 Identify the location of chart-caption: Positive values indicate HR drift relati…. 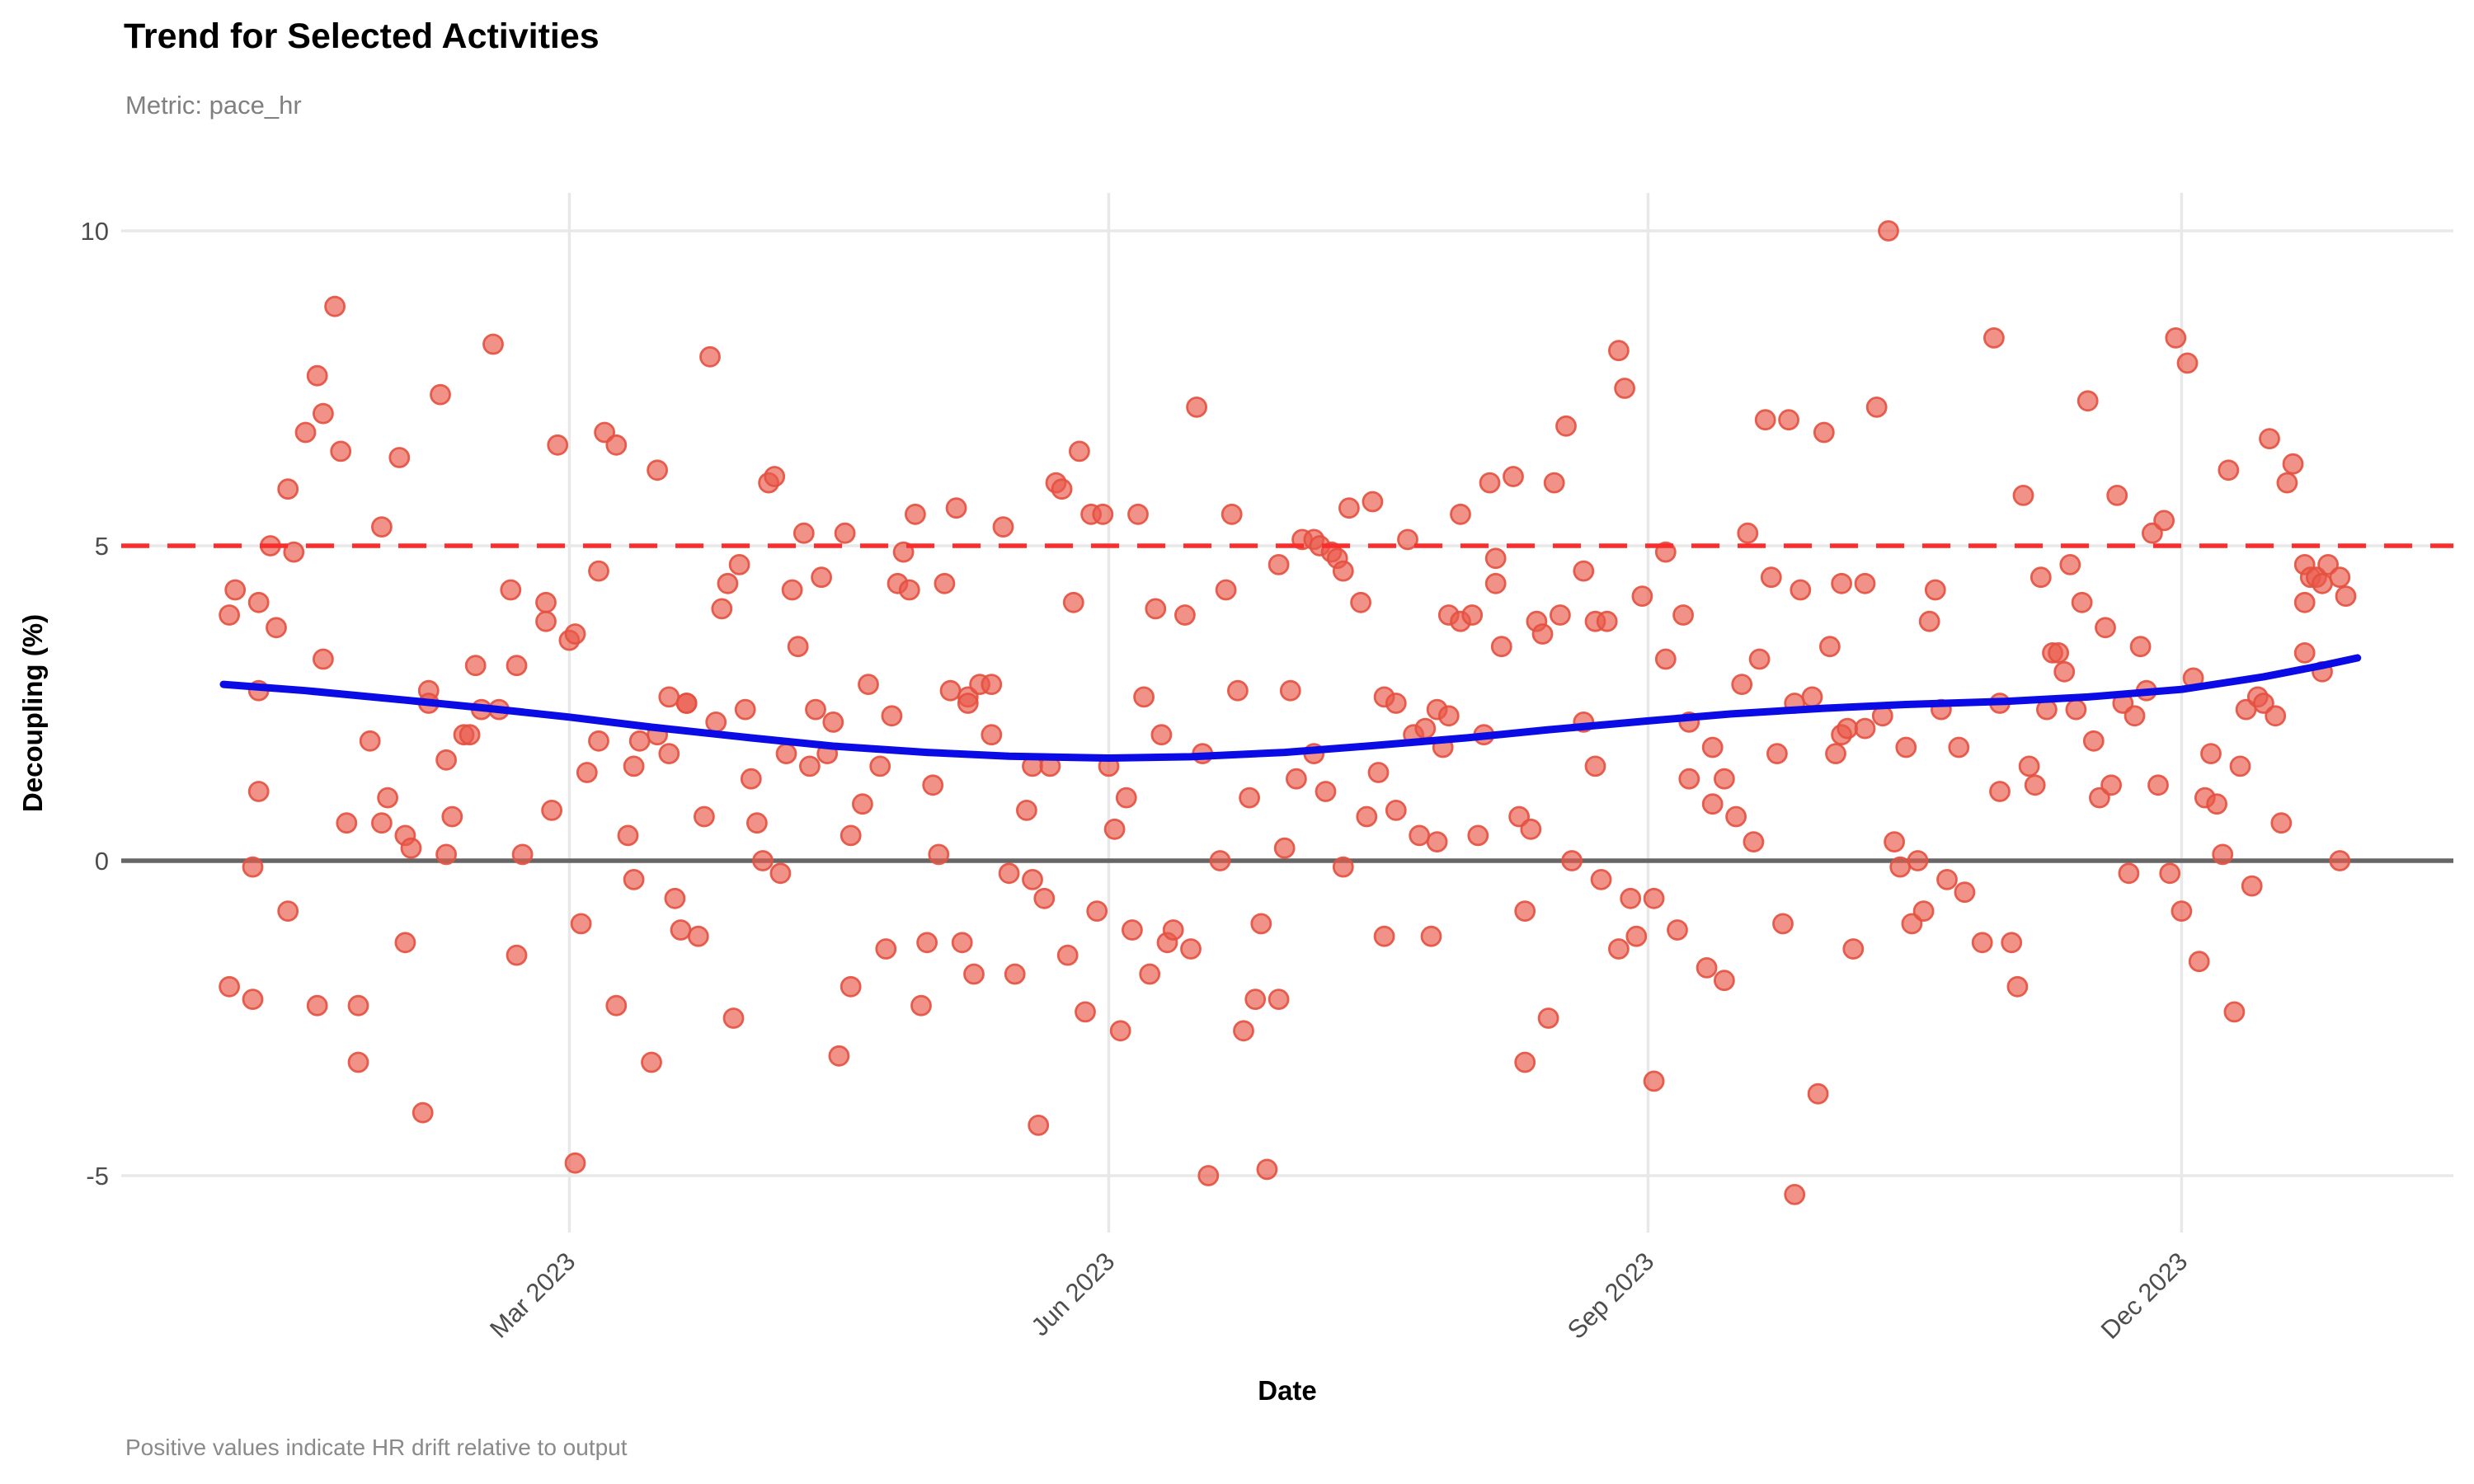
(376, 1447).